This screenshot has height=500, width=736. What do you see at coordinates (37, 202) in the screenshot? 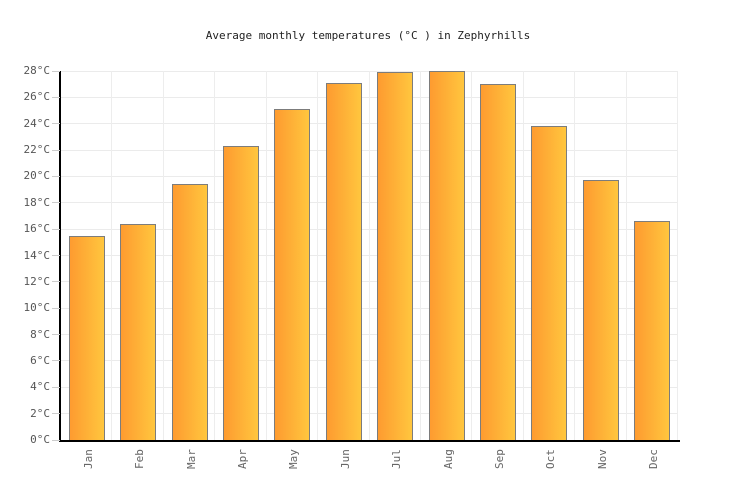
I see `y-axis-label: 18°C` at bounding box center [37, 202].